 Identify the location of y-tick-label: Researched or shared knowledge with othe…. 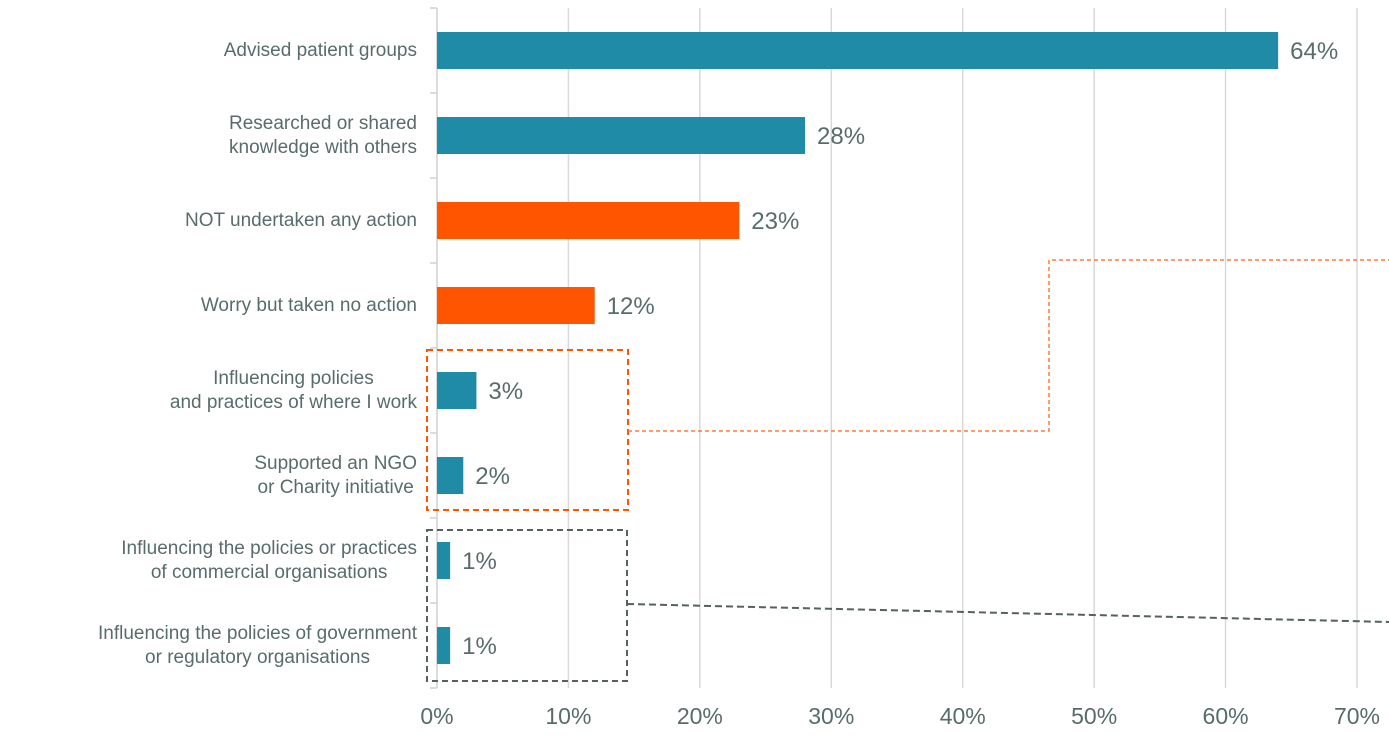
(323, 135).